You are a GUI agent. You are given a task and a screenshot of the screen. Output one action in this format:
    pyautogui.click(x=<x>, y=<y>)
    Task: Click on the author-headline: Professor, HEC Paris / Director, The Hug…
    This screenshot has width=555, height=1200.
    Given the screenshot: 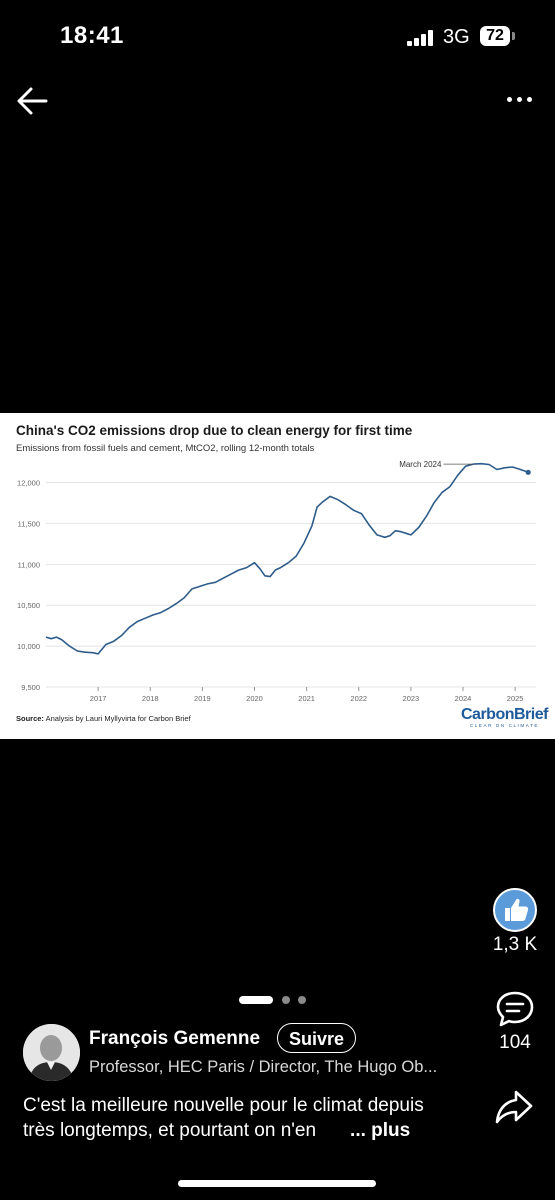 What is the action you would take?
    pyautogui.click(x=263, y=1067)
    